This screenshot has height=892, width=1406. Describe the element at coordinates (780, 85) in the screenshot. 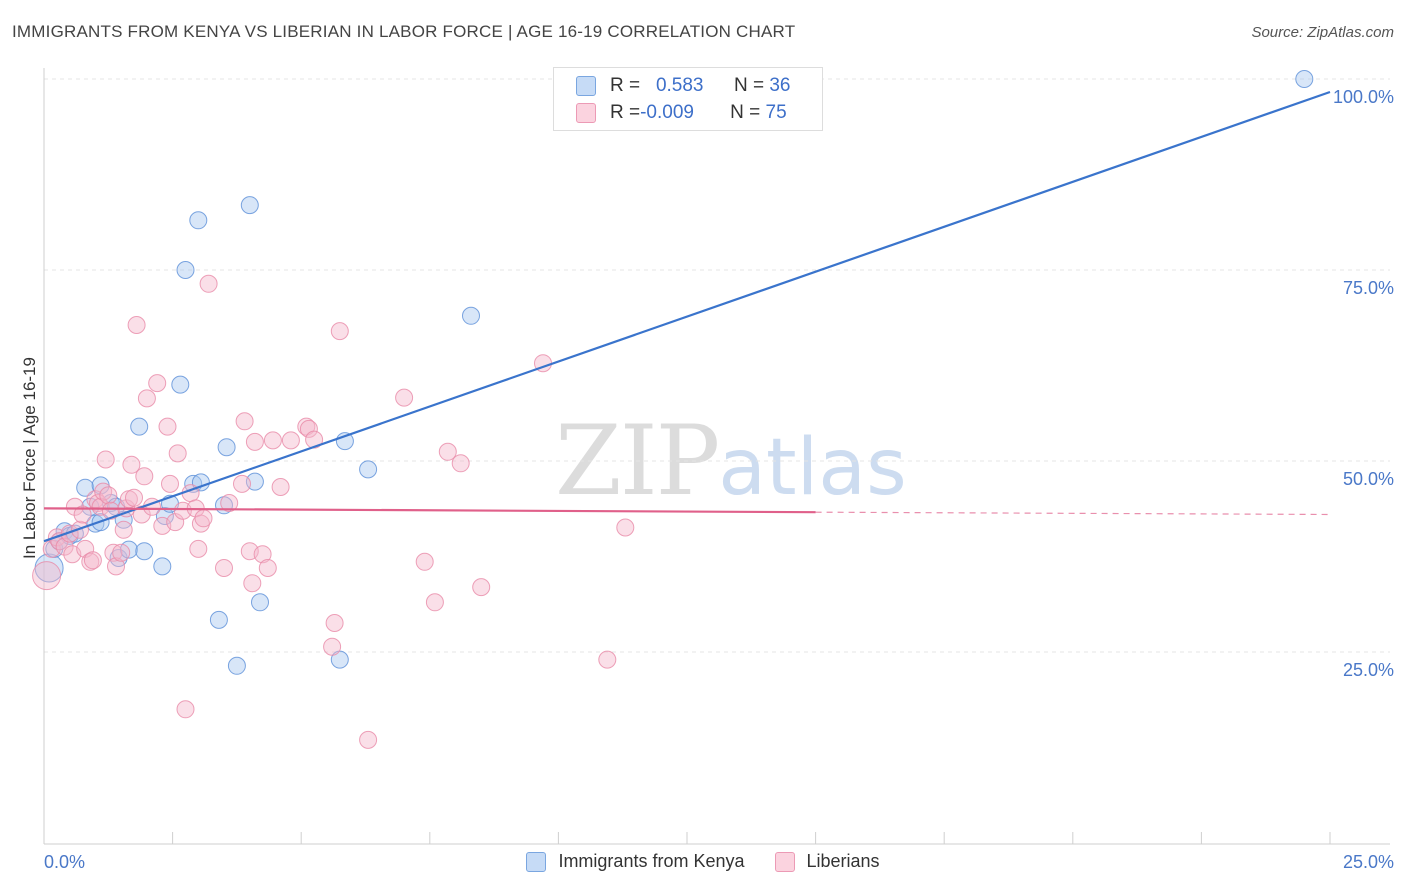

I see `stats-n-value: 36` at that location.